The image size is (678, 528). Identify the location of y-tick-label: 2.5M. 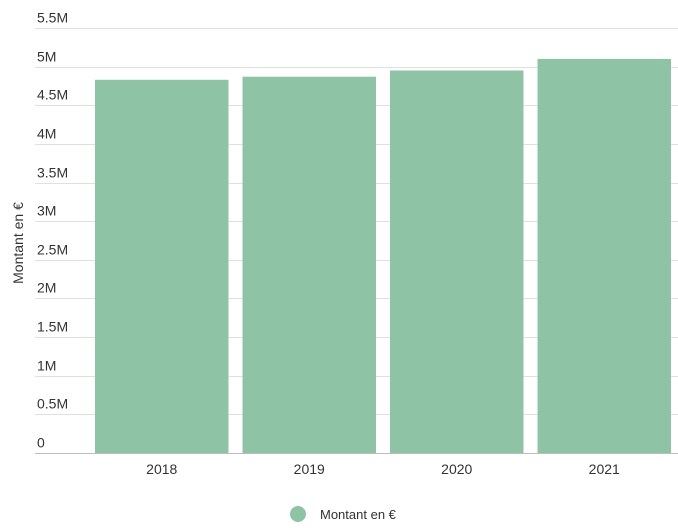
(52, 250).